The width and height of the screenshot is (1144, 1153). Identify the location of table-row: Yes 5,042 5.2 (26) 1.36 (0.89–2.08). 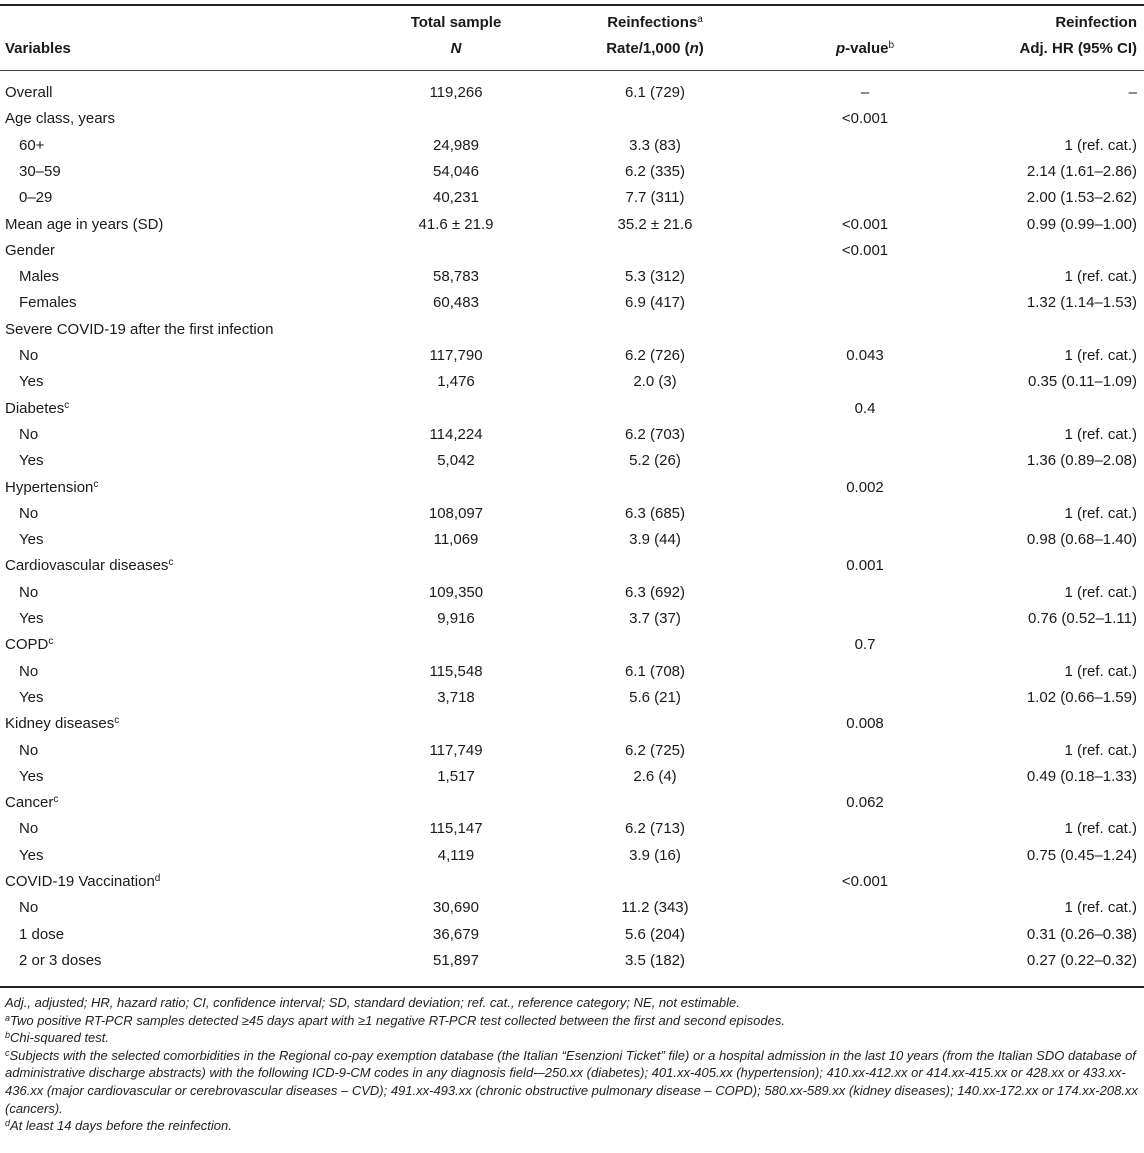
(572, 461).